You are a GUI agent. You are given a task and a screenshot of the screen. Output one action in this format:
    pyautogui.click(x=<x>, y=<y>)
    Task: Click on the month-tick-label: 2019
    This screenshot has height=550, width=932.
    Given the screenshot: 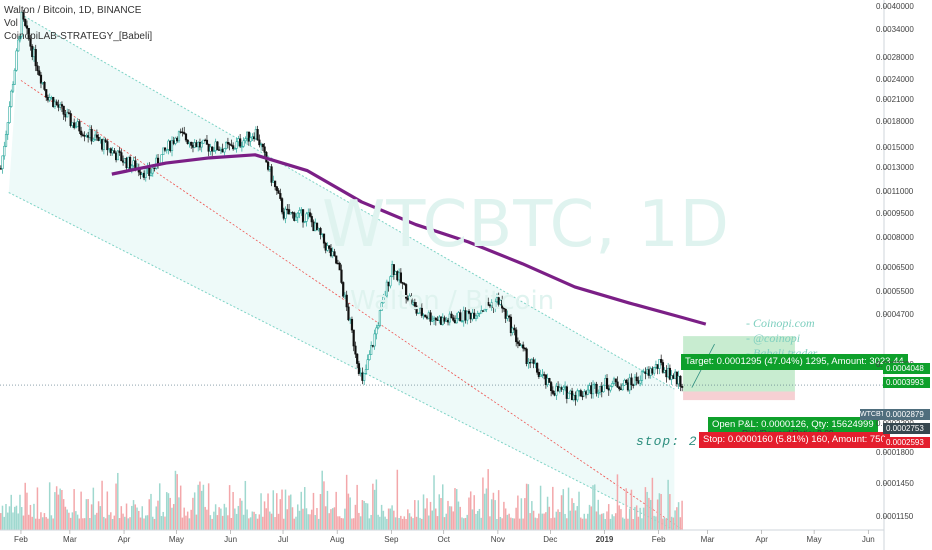 What is the action you would take?
    pyautogui.click(x=604, y=539)
    